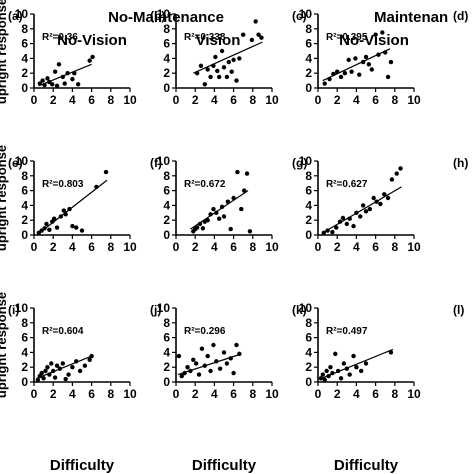 The height and width of the screenshot is (474, 474). Describe the element at coordinates (72, 100) in the screenshot. I see `x-tick-label: 4` at that location.